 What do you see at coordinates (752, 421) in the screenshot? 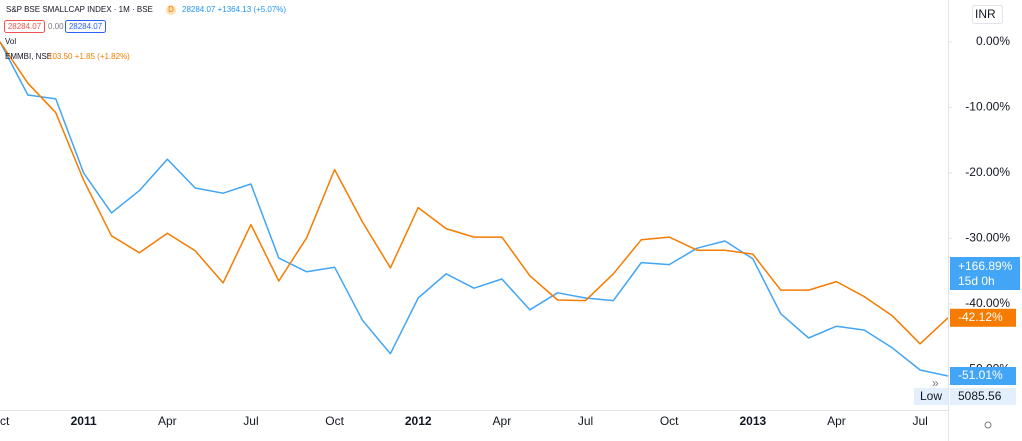
I see `x-tick-label: 2013` at bounding box center [752, 421].